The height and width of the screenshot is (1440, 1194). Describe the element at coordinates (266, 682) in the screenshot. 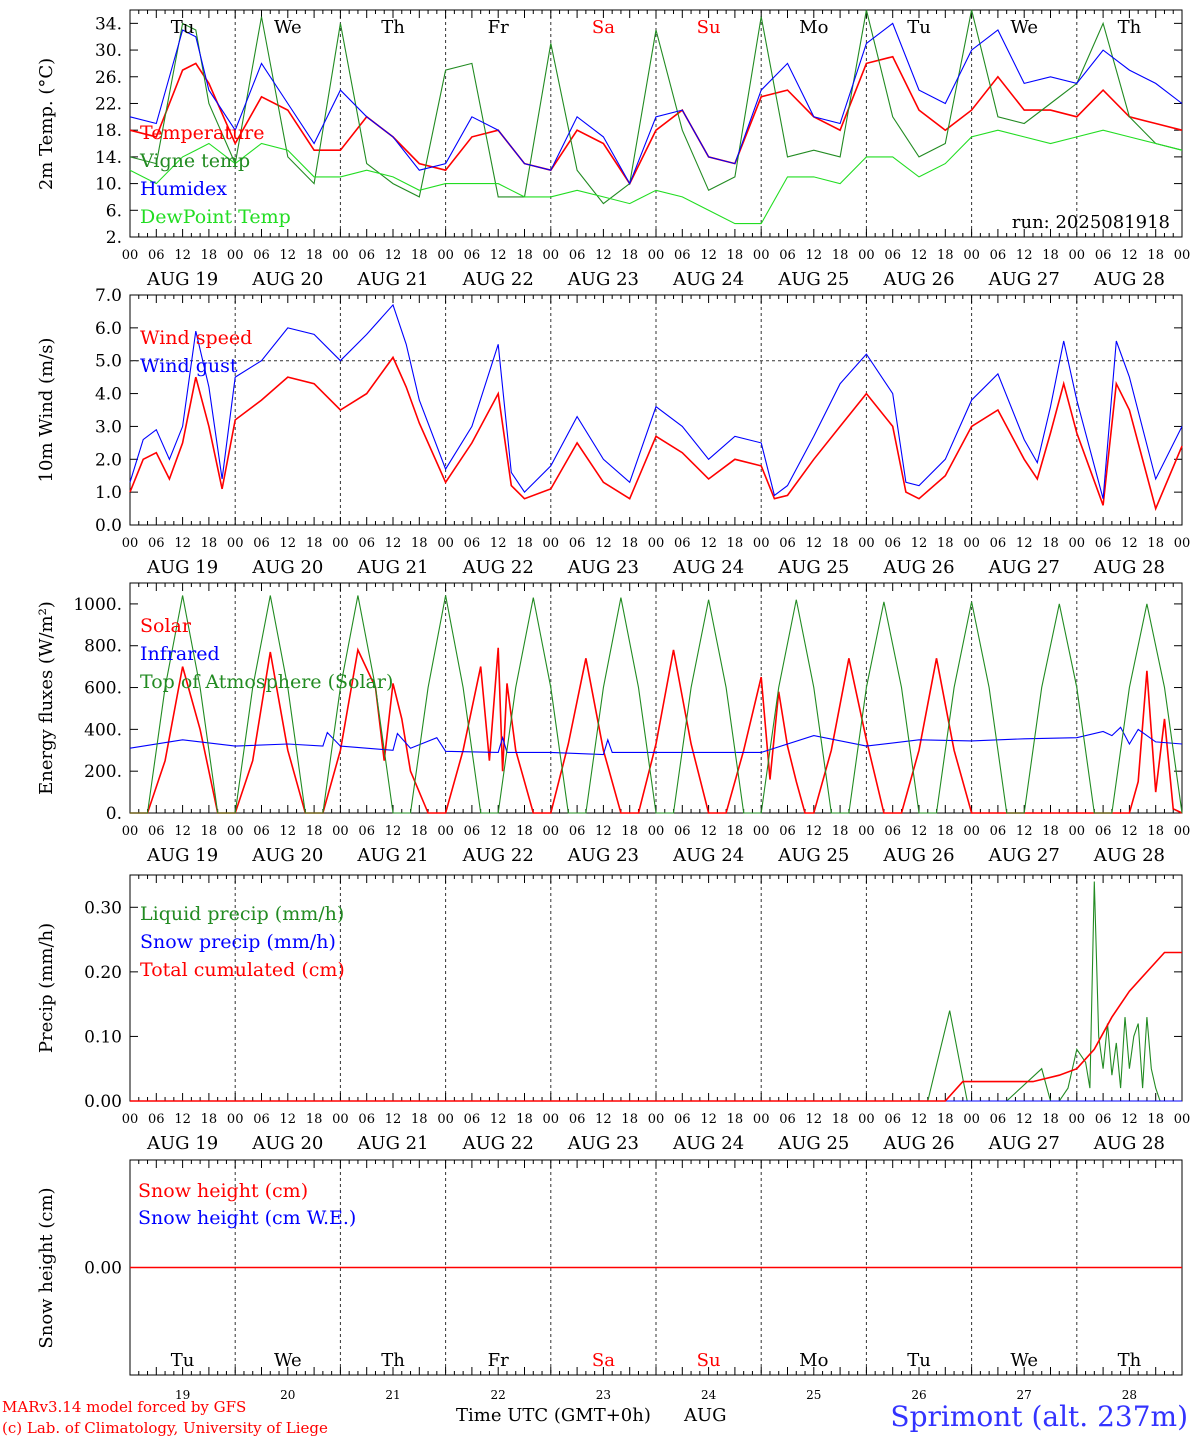

I see `legend-entry: Top of Atmosphere (Solar)` at that location.